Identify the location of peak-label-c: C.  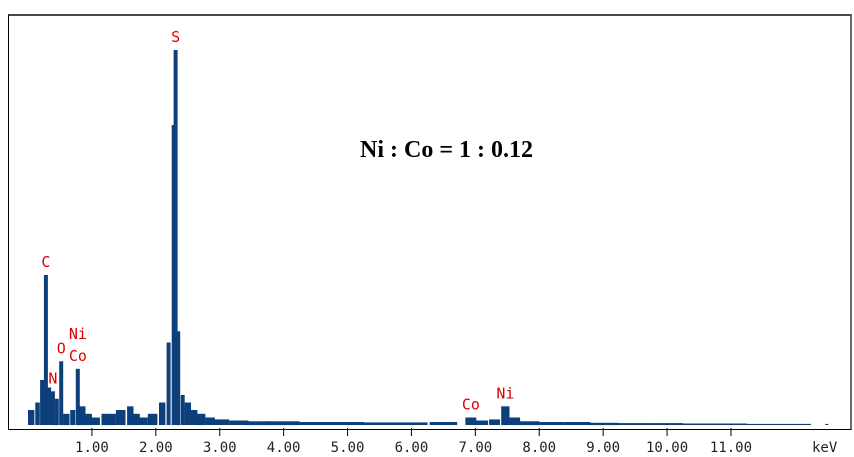
(45, 262).